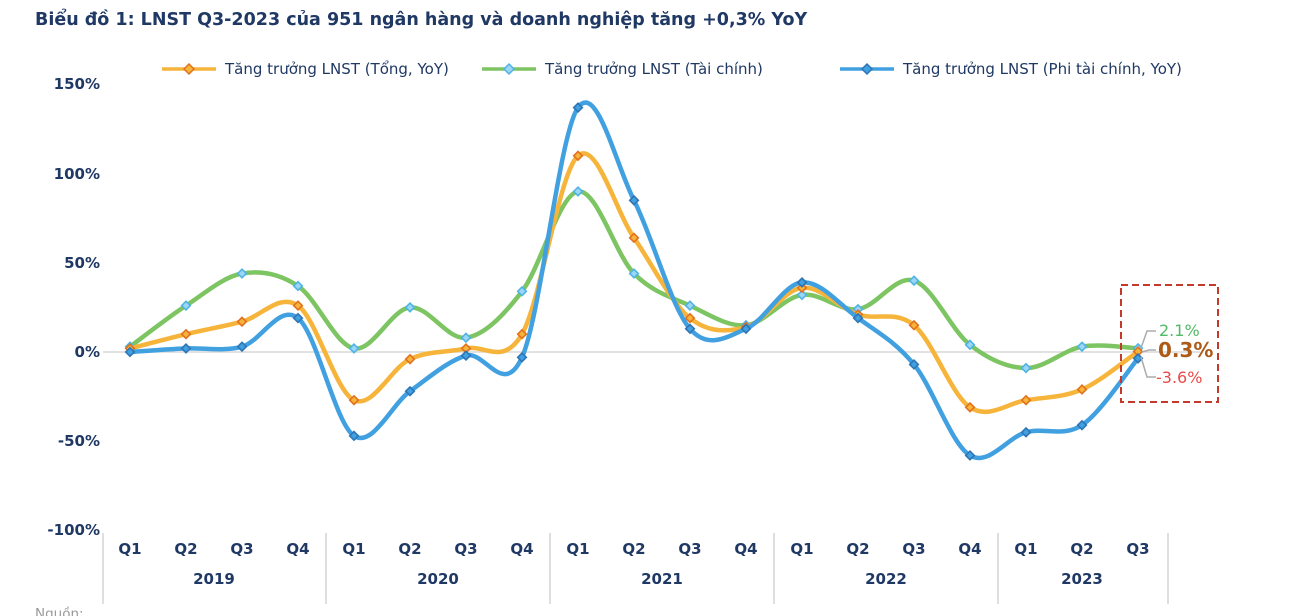  I want to click on x-axis-year-label: 2020, so click(438, 579).